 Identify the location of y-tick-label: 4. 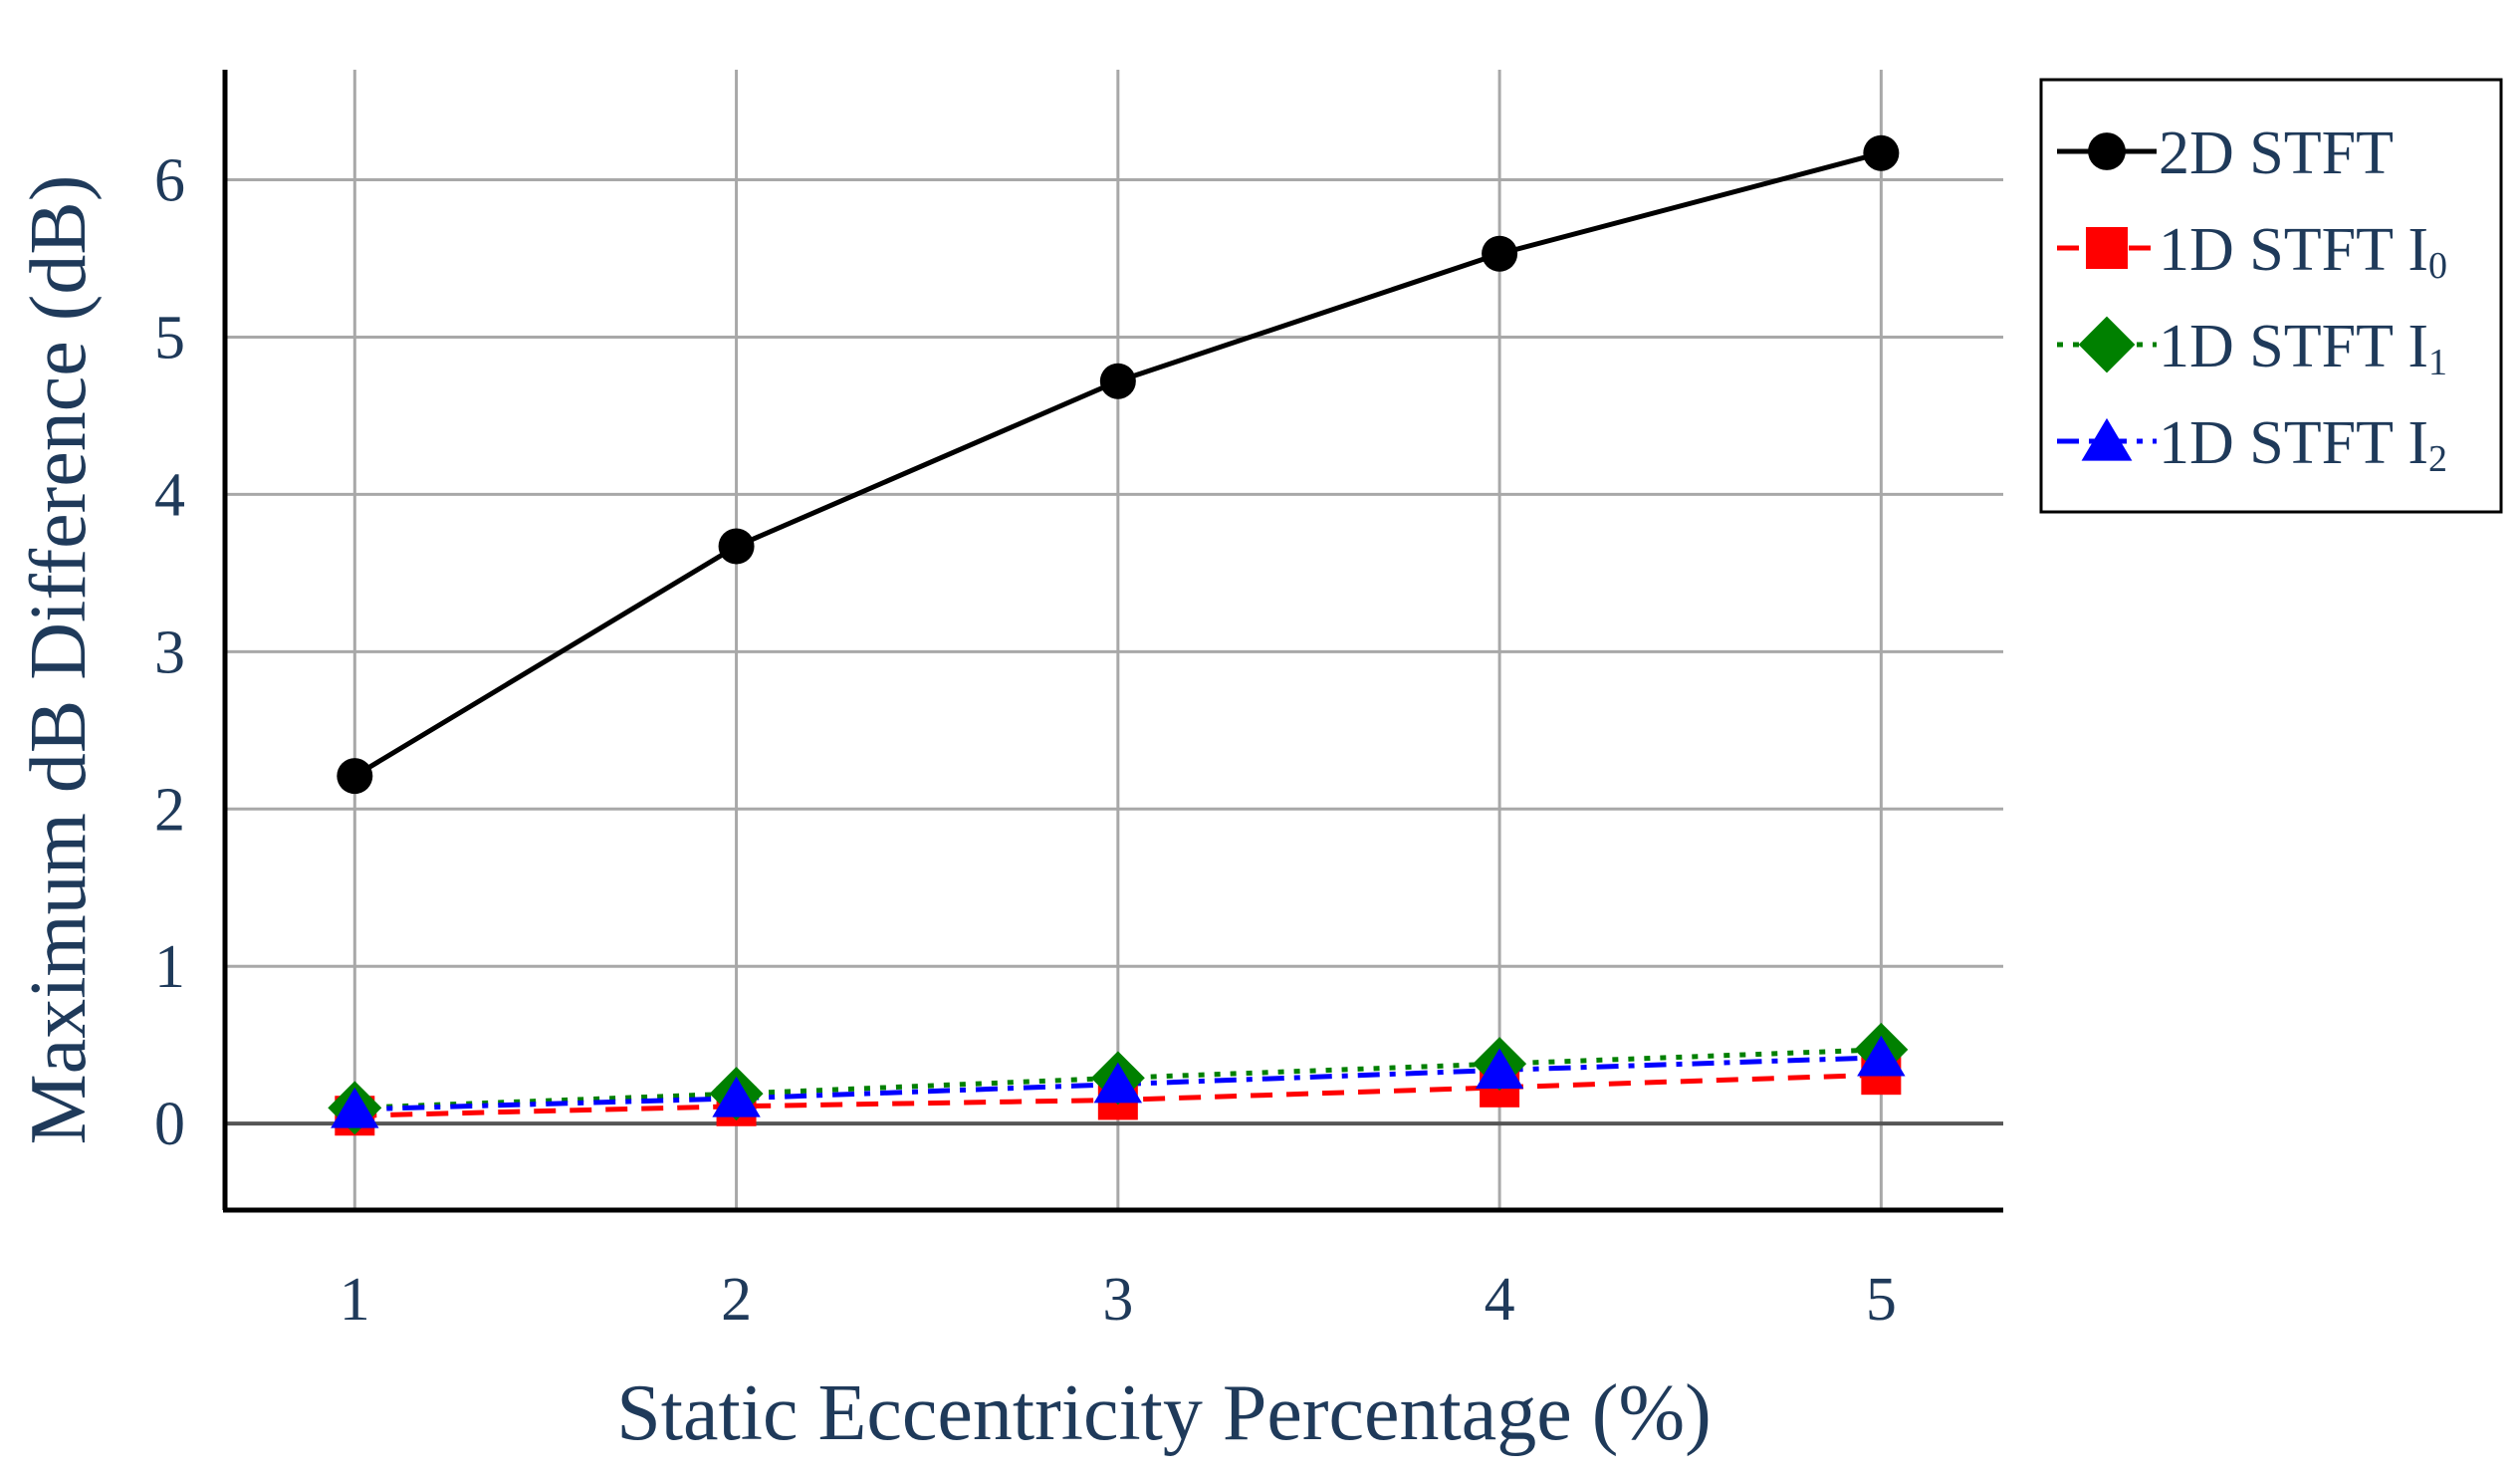
(169, 495).